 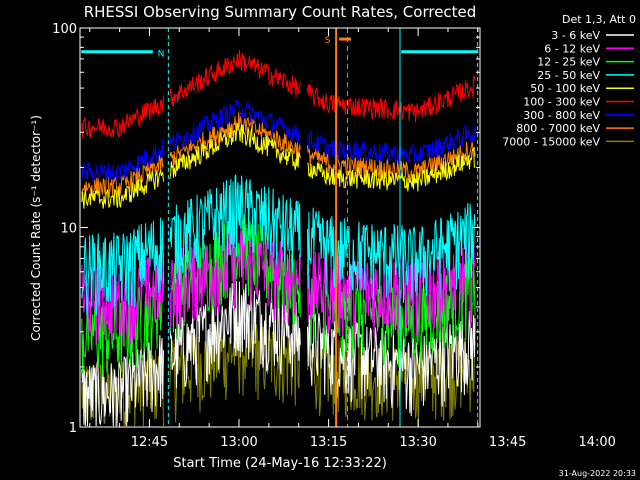 I want to click on x-tick-label: 13:15, so click(x=328, y=442).